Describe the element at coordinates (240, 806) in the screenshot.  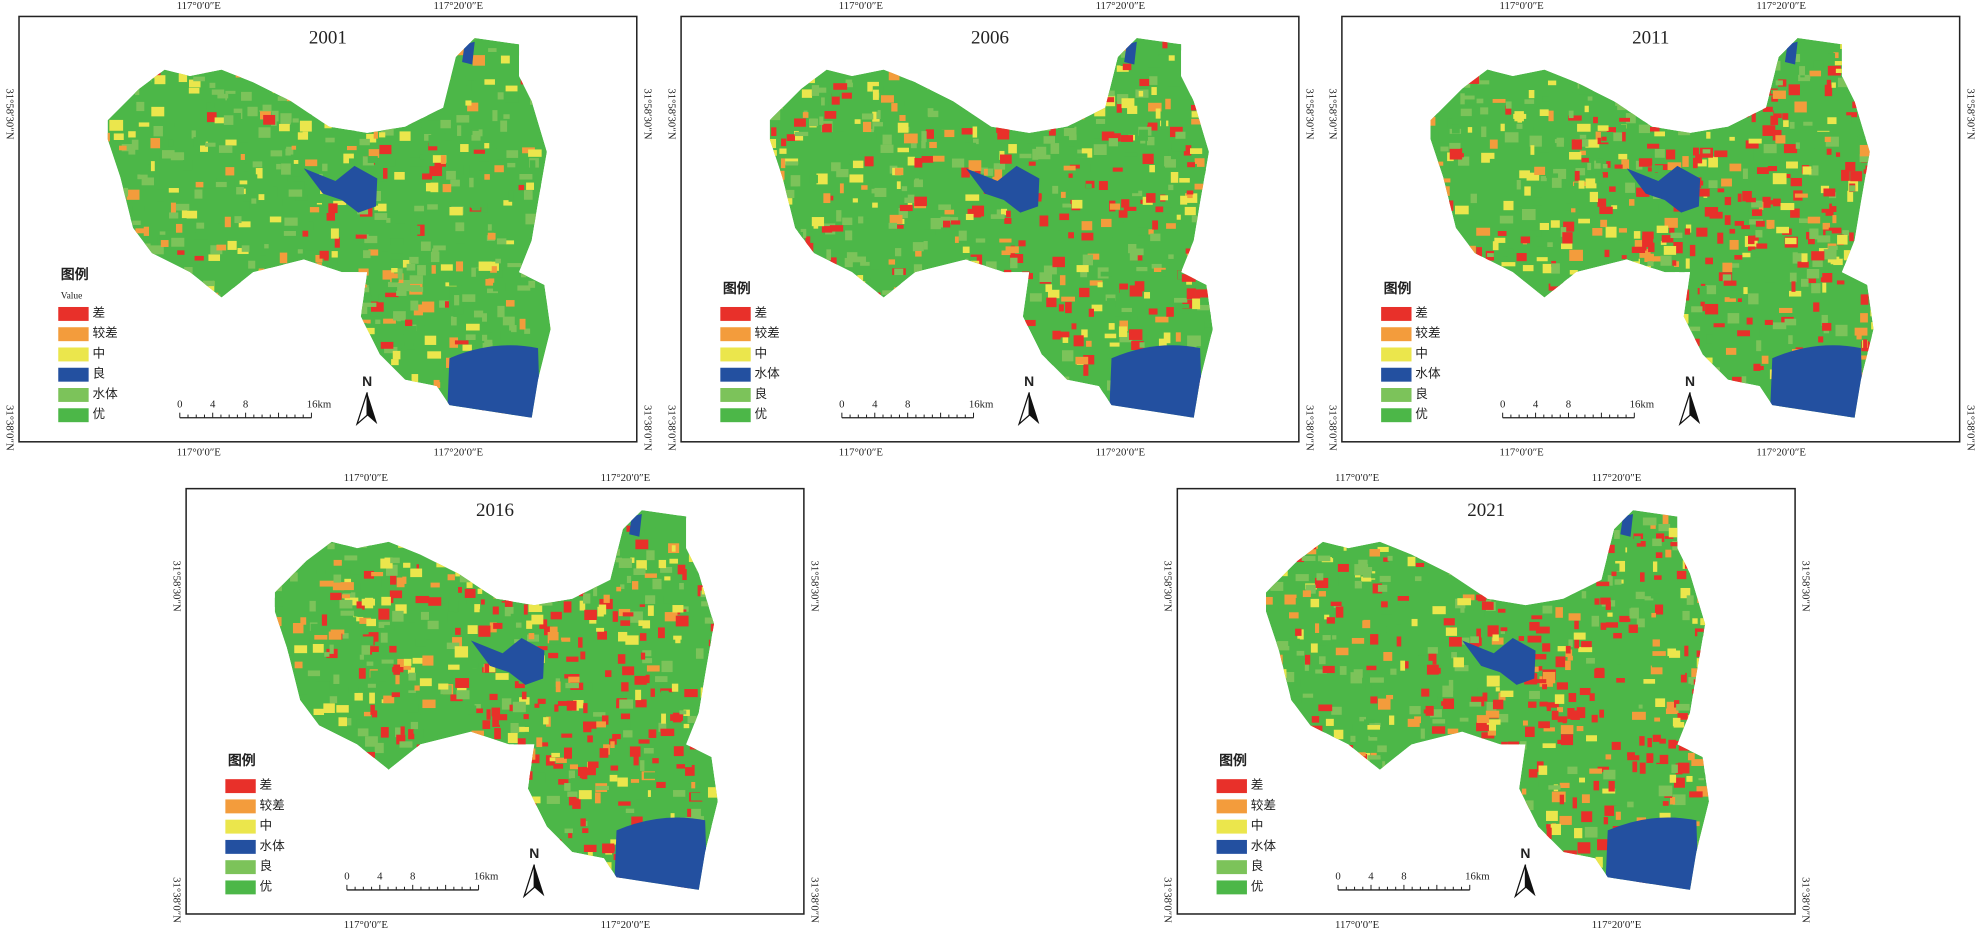
I see `legend-swatch` at that location.